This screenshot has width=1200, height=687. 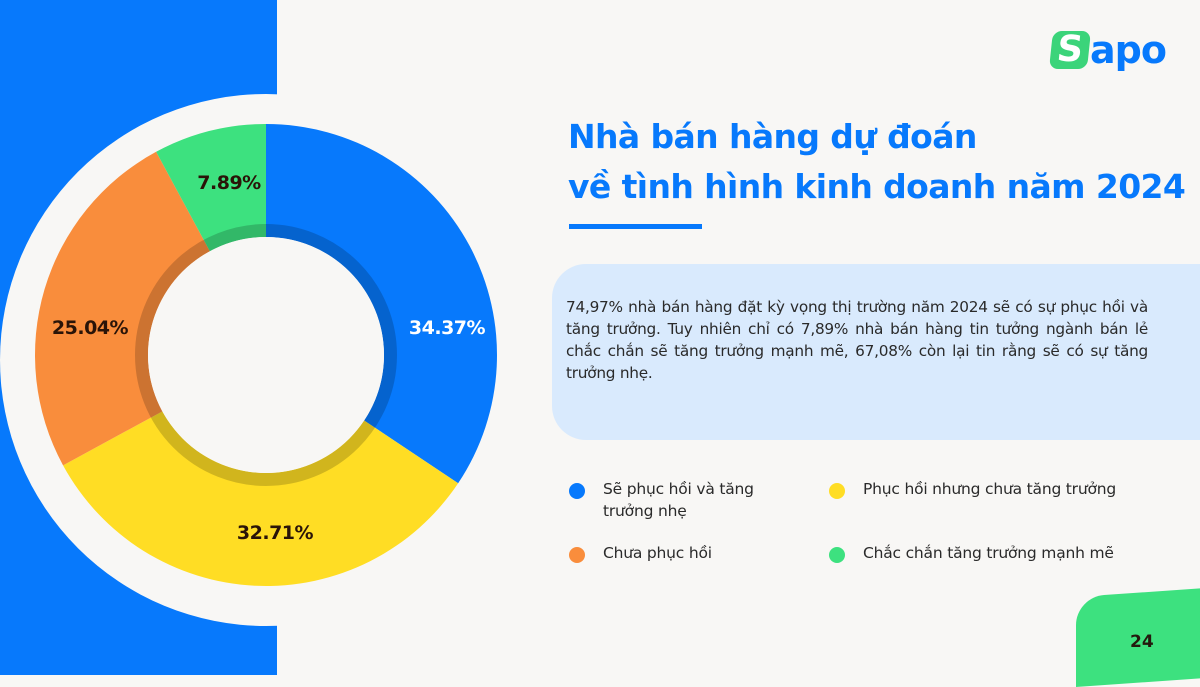 I want to click on slice-label-recover-no-growth: 32.71%, so click(x=275, y=533).